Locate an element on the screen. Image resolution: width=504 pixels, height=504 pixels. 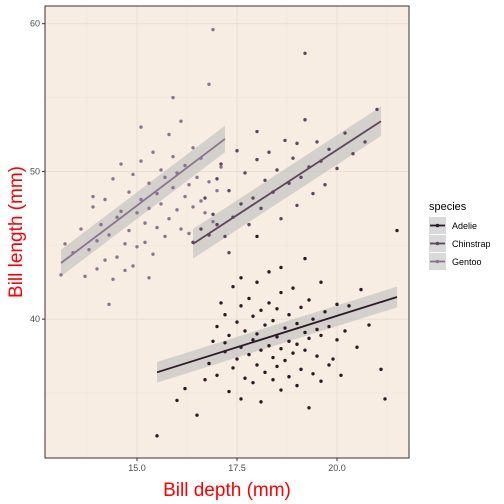
legend-title: species is located at coordinates (448, 207).